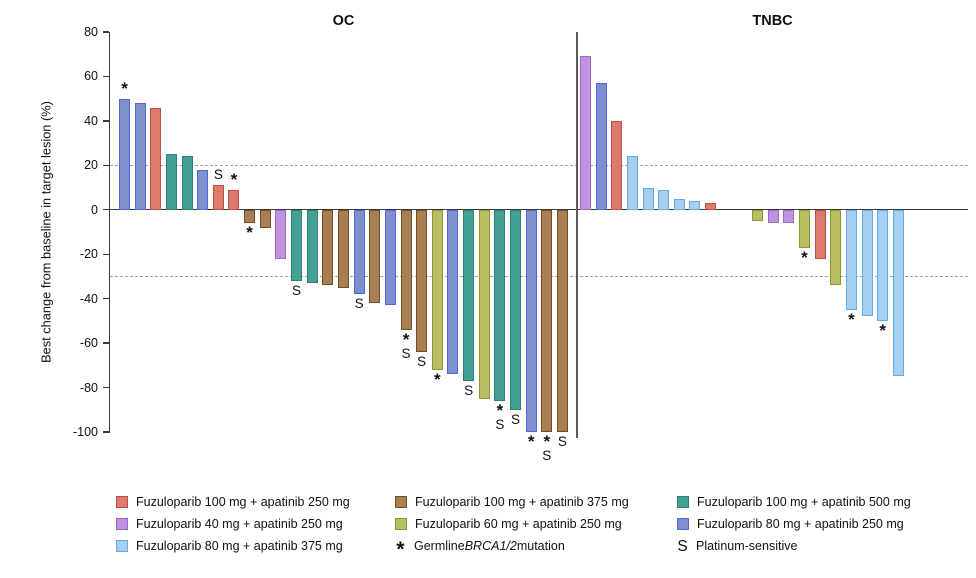  Describe the element at coordinates (85, 432) in the screenshot. I see `y-tick-label: -100` at that location.